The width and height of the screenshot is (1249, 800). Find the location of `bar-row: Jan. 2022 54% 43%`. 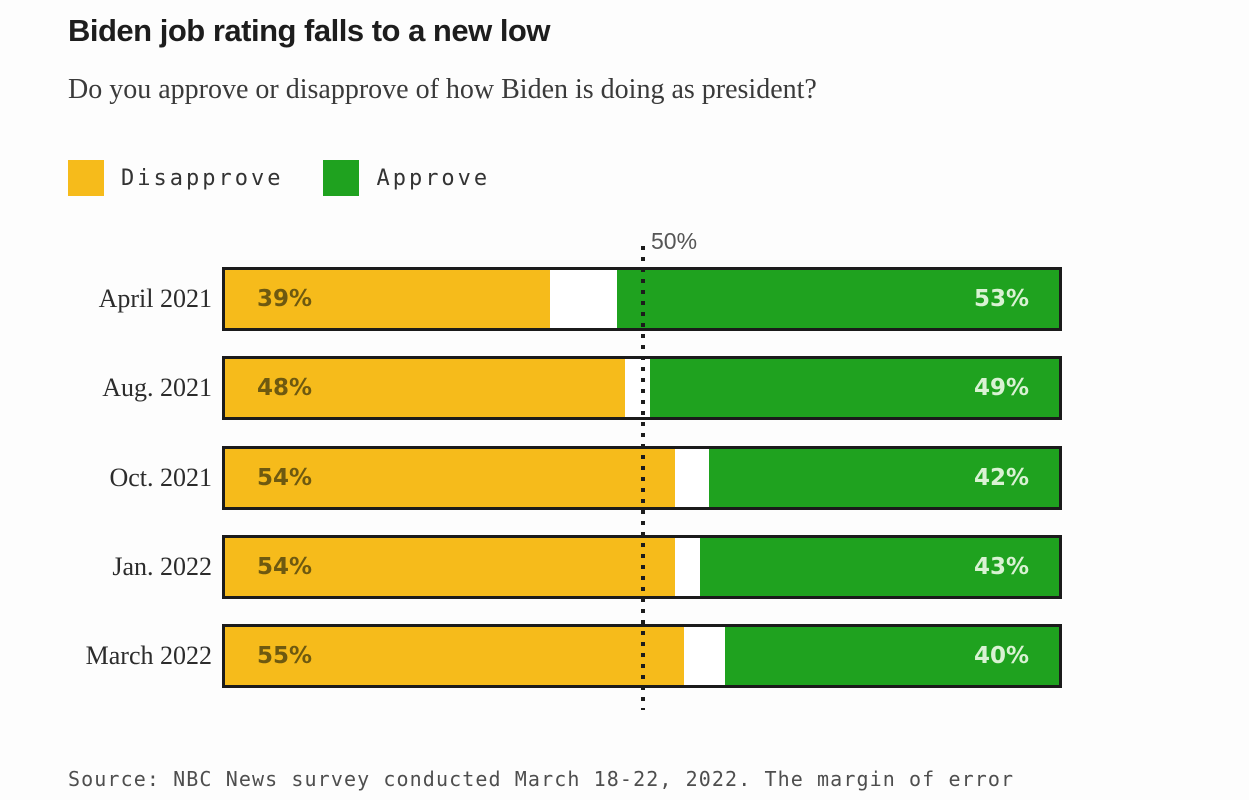

bar-row: Jan. 2022 54% 43% is located at coordinates (624, 567).